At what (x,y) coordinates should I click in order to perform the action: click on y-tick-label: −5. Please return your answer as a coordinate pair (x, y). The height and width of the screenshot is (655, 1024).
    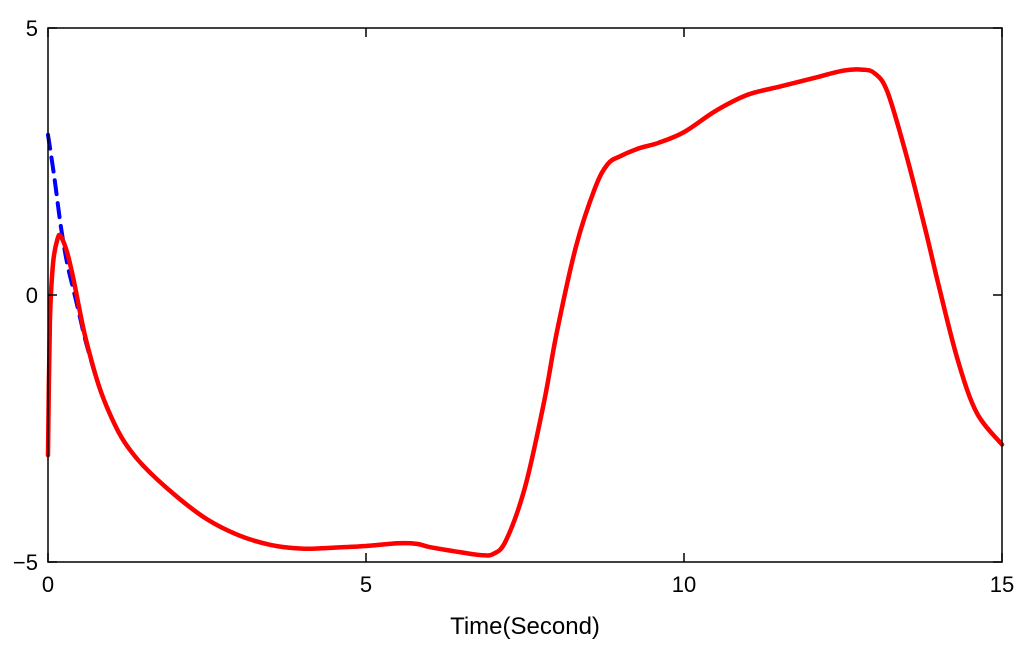
    Looking at the image, I should click on (25, 562).